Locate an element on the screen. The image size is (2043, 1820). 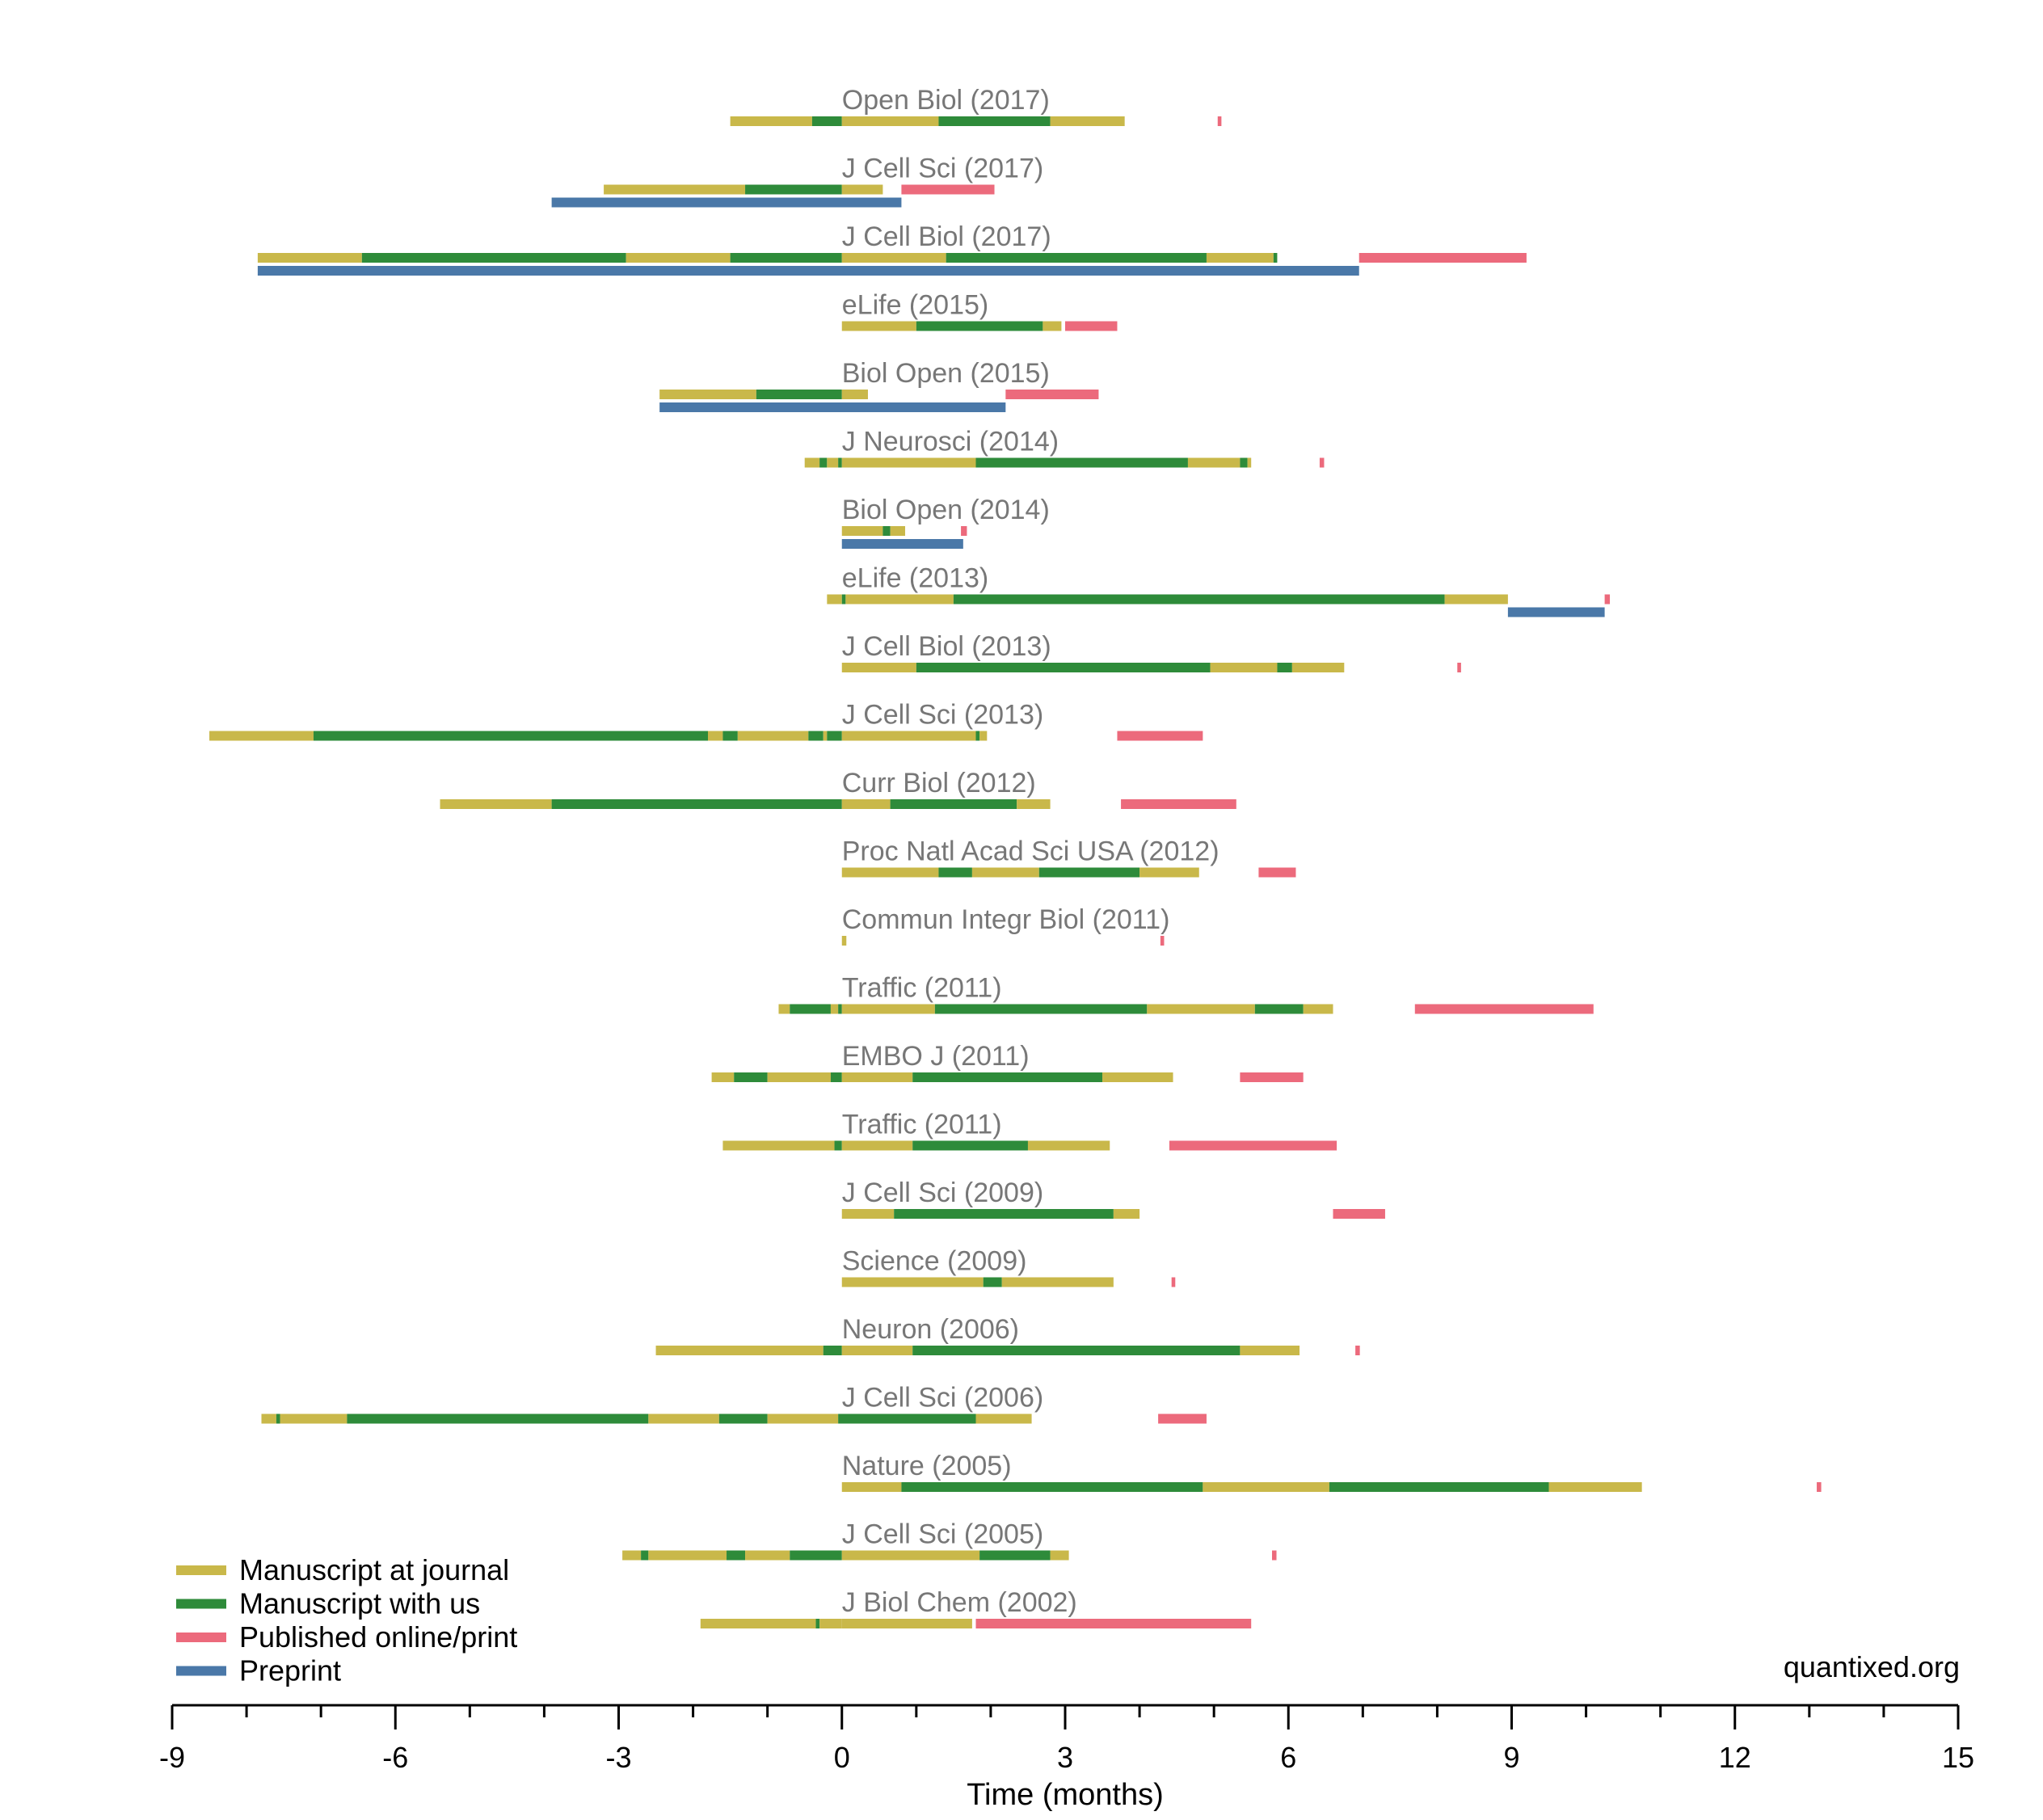
paper-row: Nature (2005) is located at coordinates (1331, 1471).